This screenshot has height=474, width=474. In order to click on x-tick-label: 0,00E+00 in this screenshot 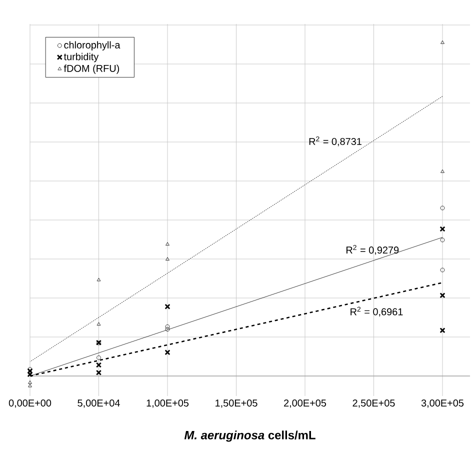, I will do `click(30, 404)`.